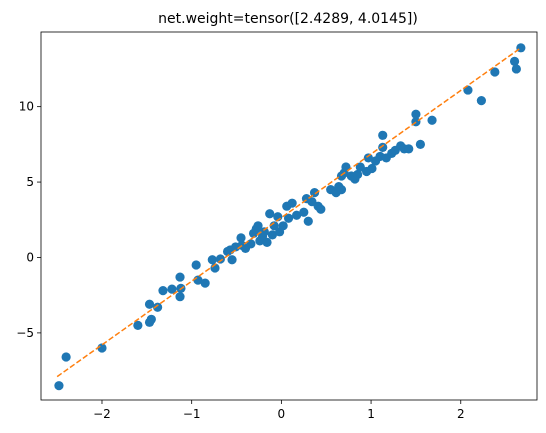  Describe the element at coordinates (371, 414) in the screenshot. I see `x-tick-label: 1` at that location.